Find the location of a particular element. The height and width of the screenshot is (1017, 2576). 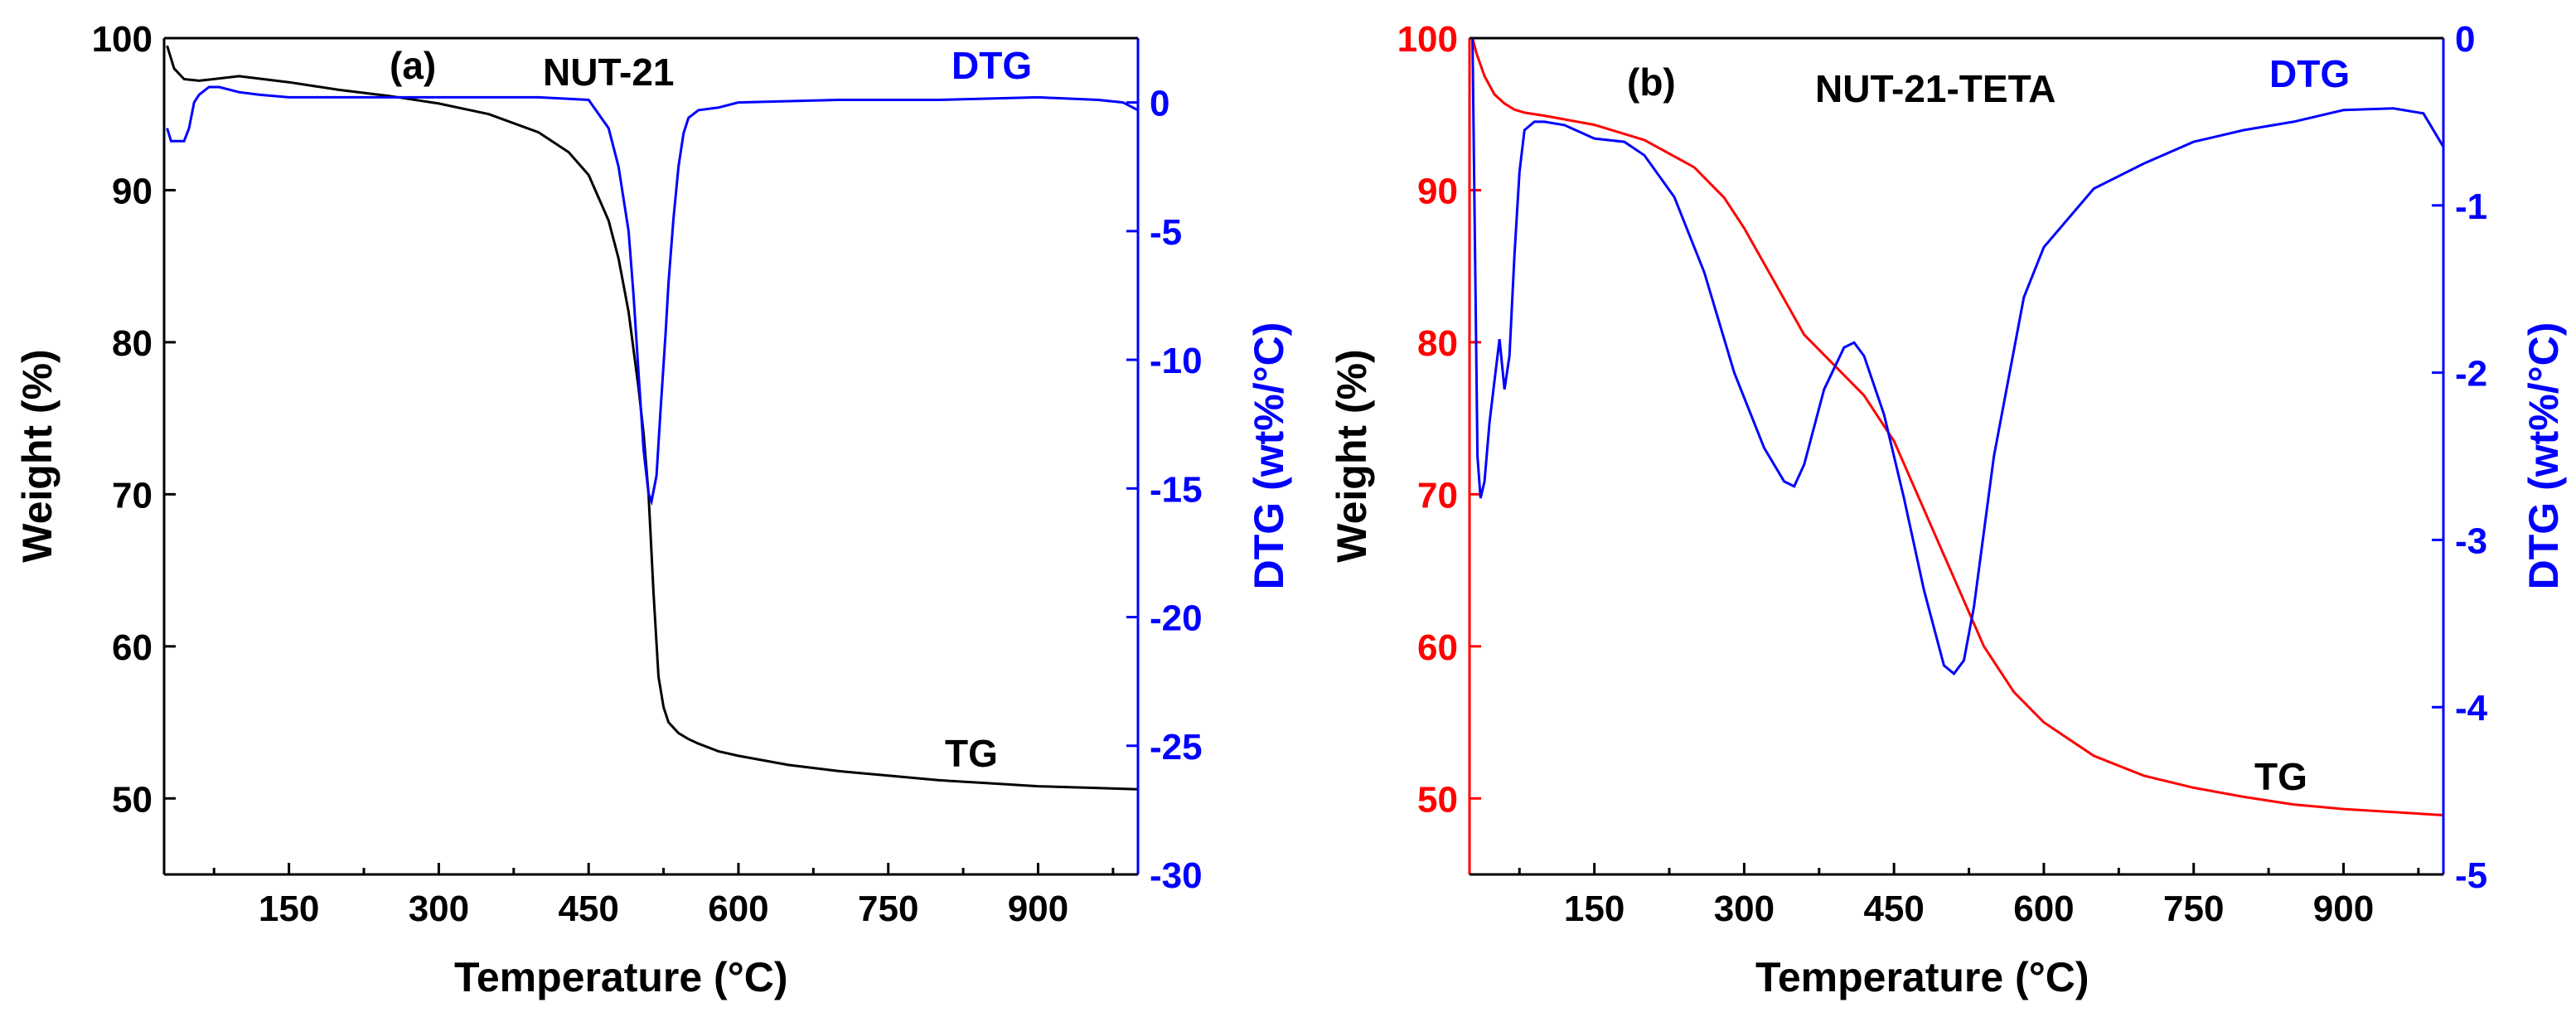

y-right-ticks: 0 -5 -10 -15 -20 -25 -30 is located at coordinates (1164, 490).